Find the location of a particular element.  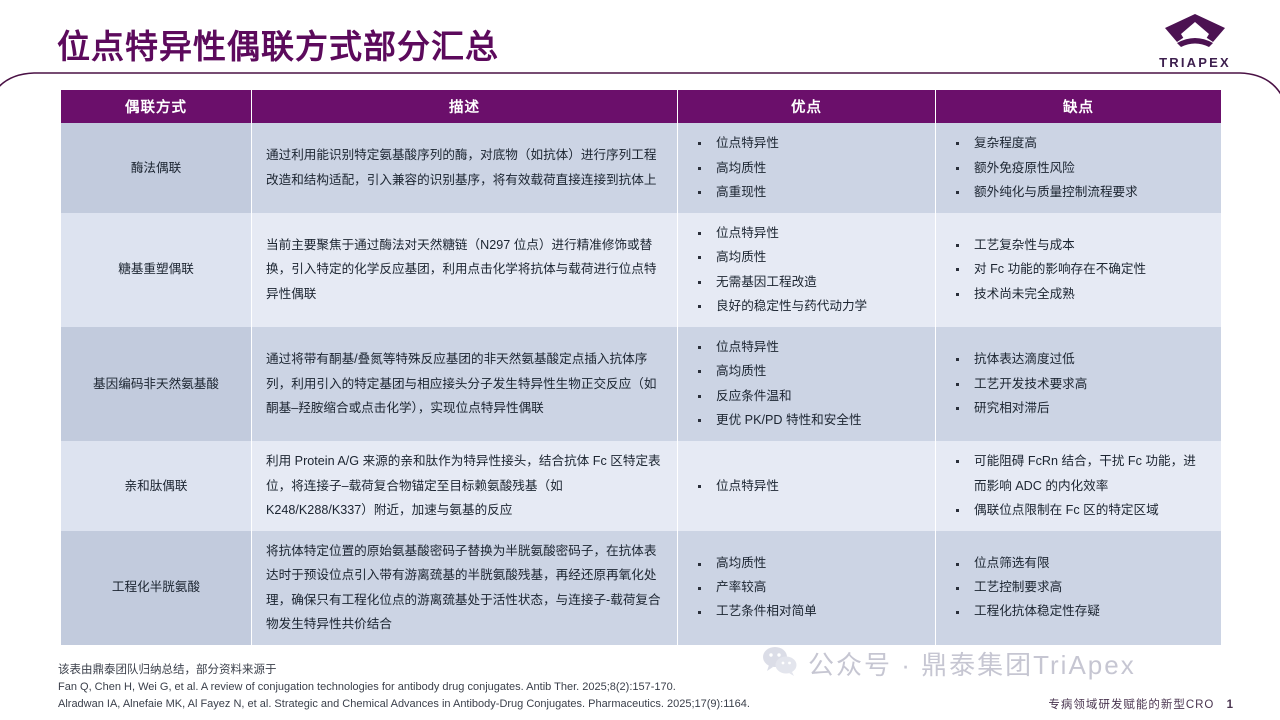

cell-method: 基因编码非天然氨基酸 is located at coordinates (156, 384).